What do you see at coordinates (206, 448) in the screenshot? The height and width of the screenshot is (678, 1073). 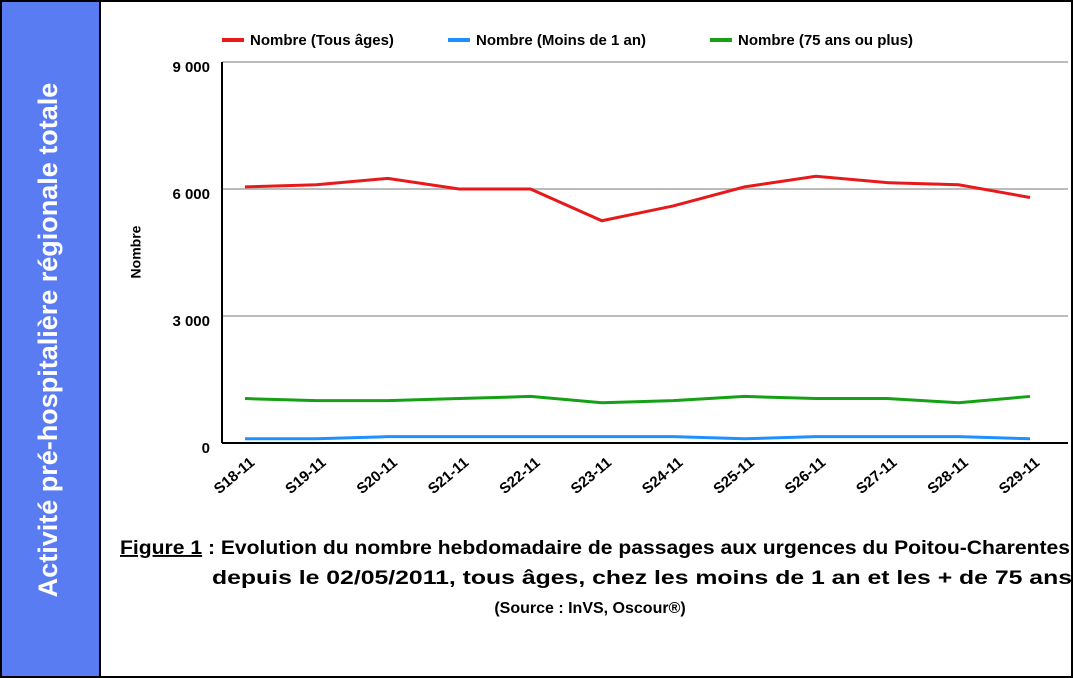 I see `y-tick-label: 0` at bounding box center [206, 448].